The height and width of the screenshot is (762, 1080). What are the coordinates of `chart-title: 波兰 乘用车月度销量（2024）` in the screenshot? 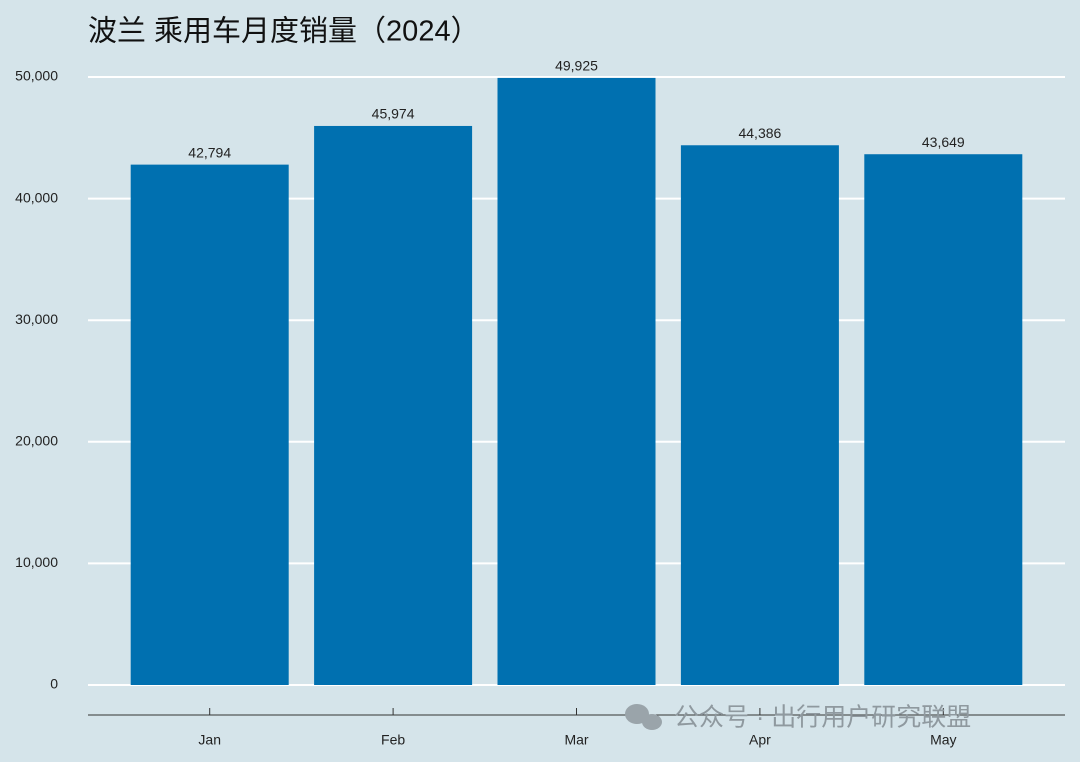 It's located at (284, 31).